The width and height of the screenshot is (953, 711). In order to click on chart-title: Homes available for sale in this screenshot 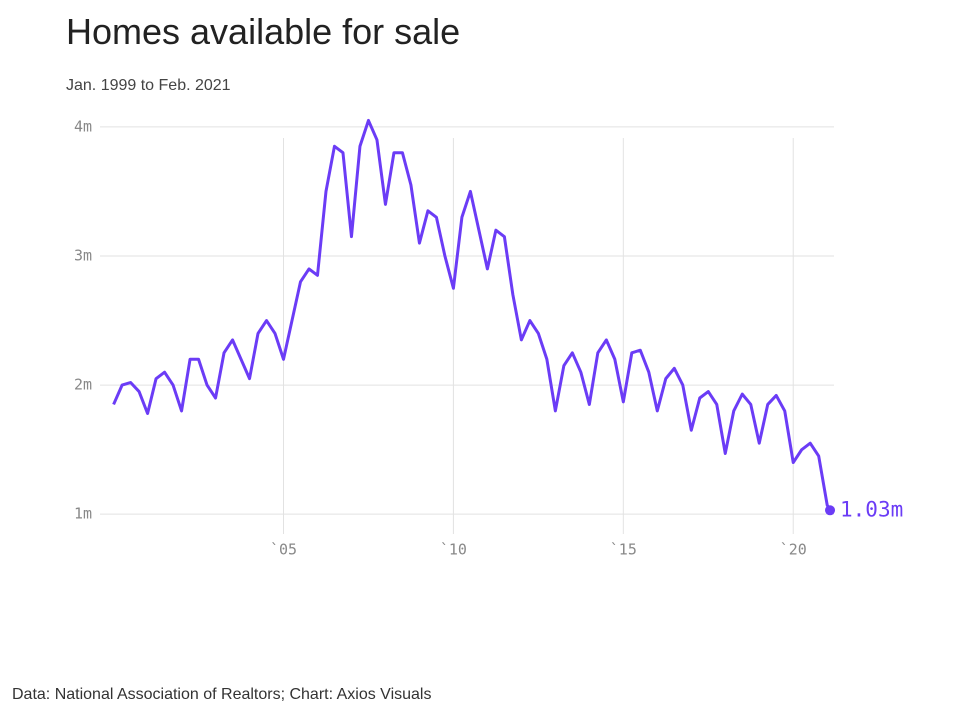, I will do `click(263, 31)`.